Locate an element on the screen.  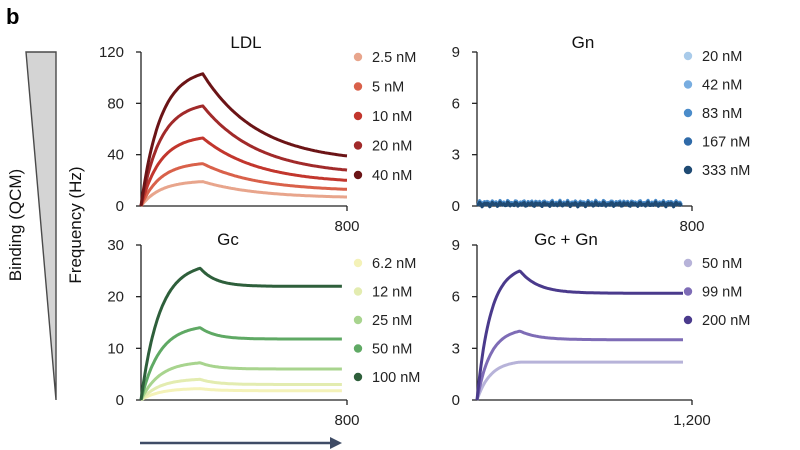
legend-label: 200 nM is located at coordinates (726, 321).